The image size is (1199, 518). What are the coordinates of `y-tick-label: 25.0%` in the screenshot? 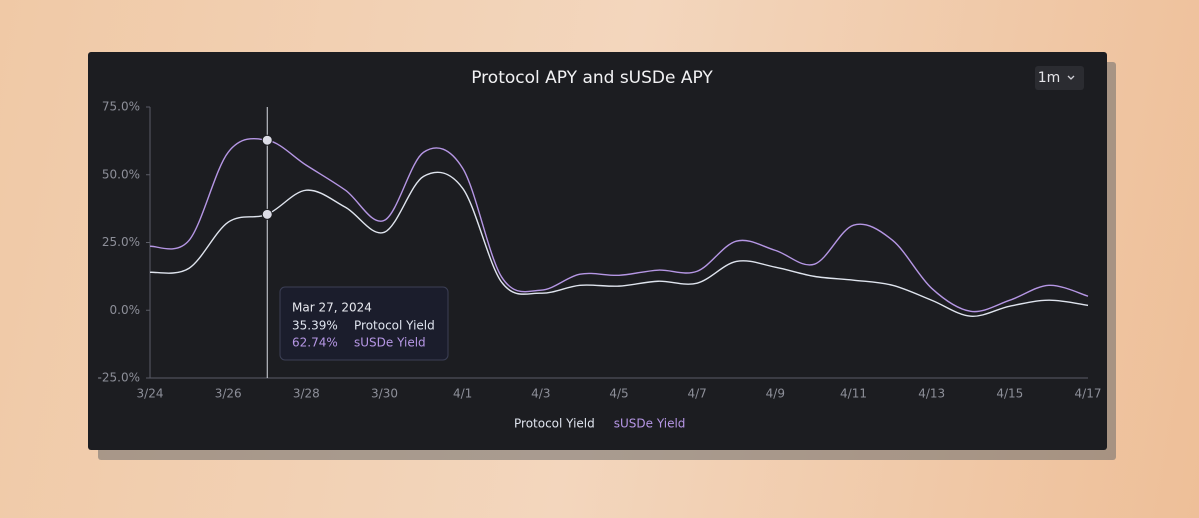 It's located at (121, 242).